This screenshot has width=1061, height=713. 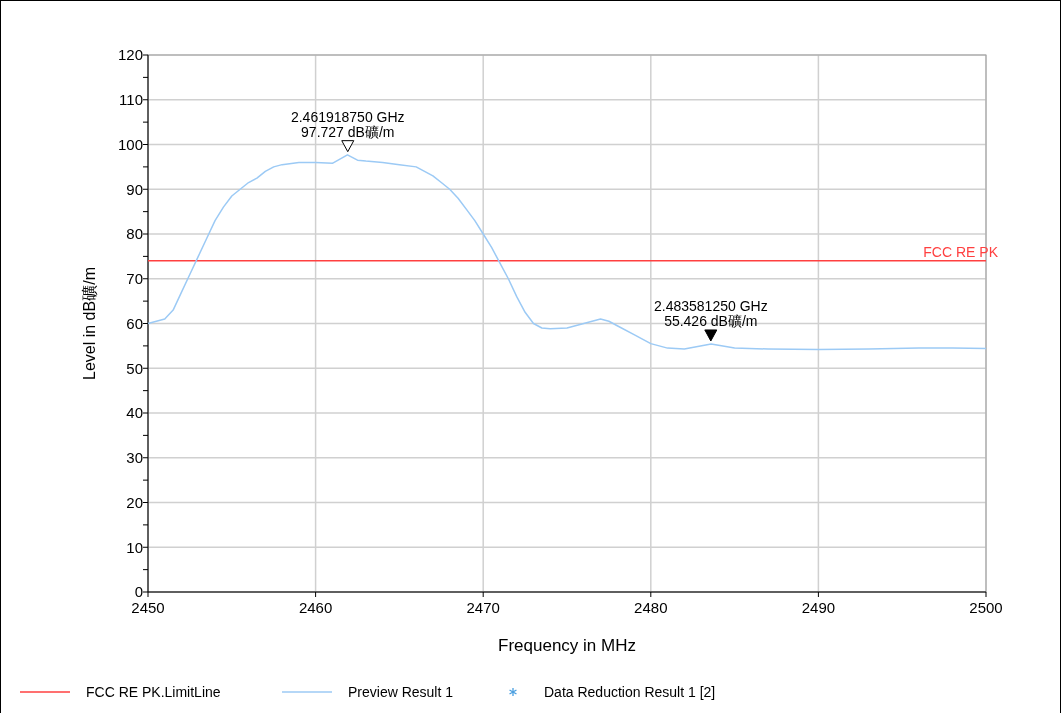 What do you see at coordinates (130, 55) in the screenshot?
I see `y-tick-label: 120` at bounding box center [130, 55].